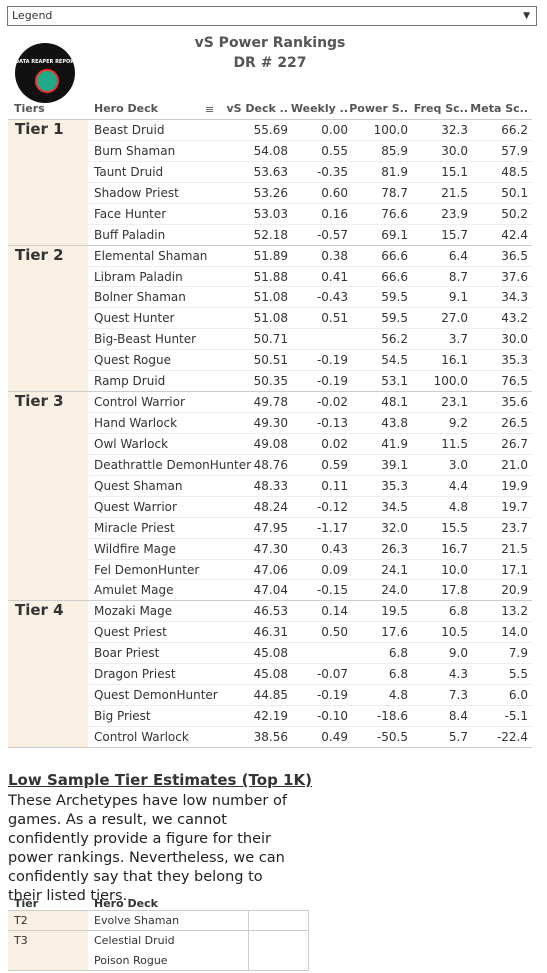 The width and height of the screenshot is (547, 973). Describe the element at coordinates (270, 485) in the screenshot. I see `cell-value: 48.33` at that location.